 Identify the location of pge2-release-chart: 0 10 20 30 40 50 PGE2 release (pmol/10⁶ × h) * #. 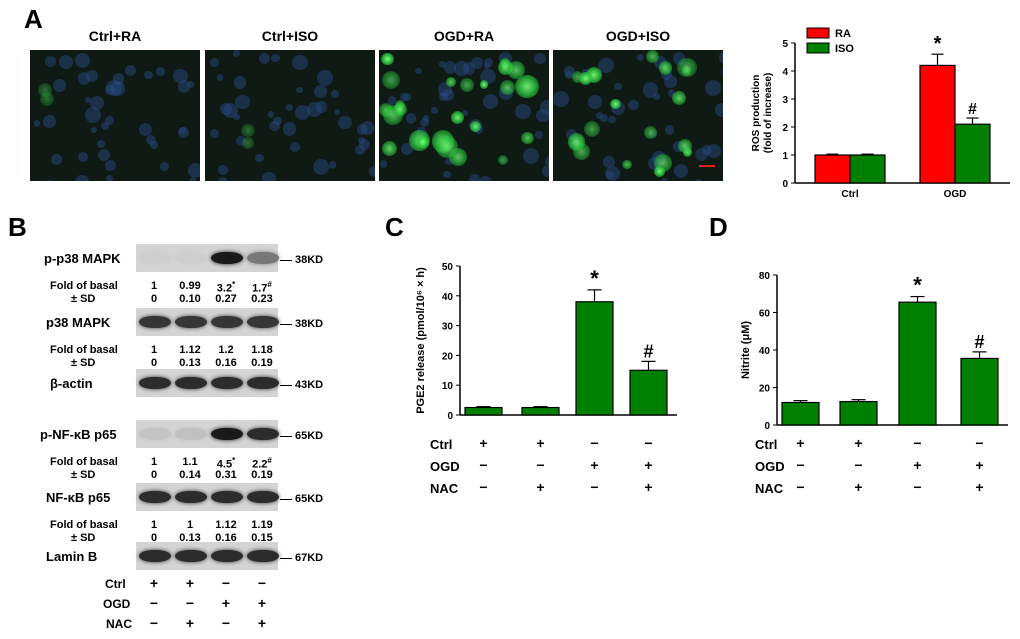
(546, 342).